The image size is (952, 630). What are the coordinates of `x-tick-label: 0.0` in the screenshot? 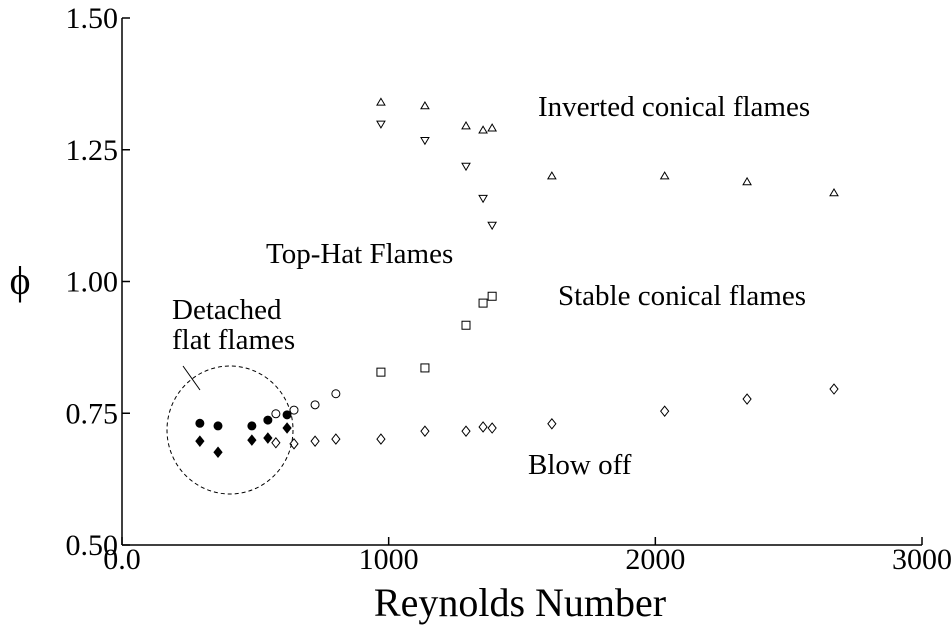 It's located at (122, 559).